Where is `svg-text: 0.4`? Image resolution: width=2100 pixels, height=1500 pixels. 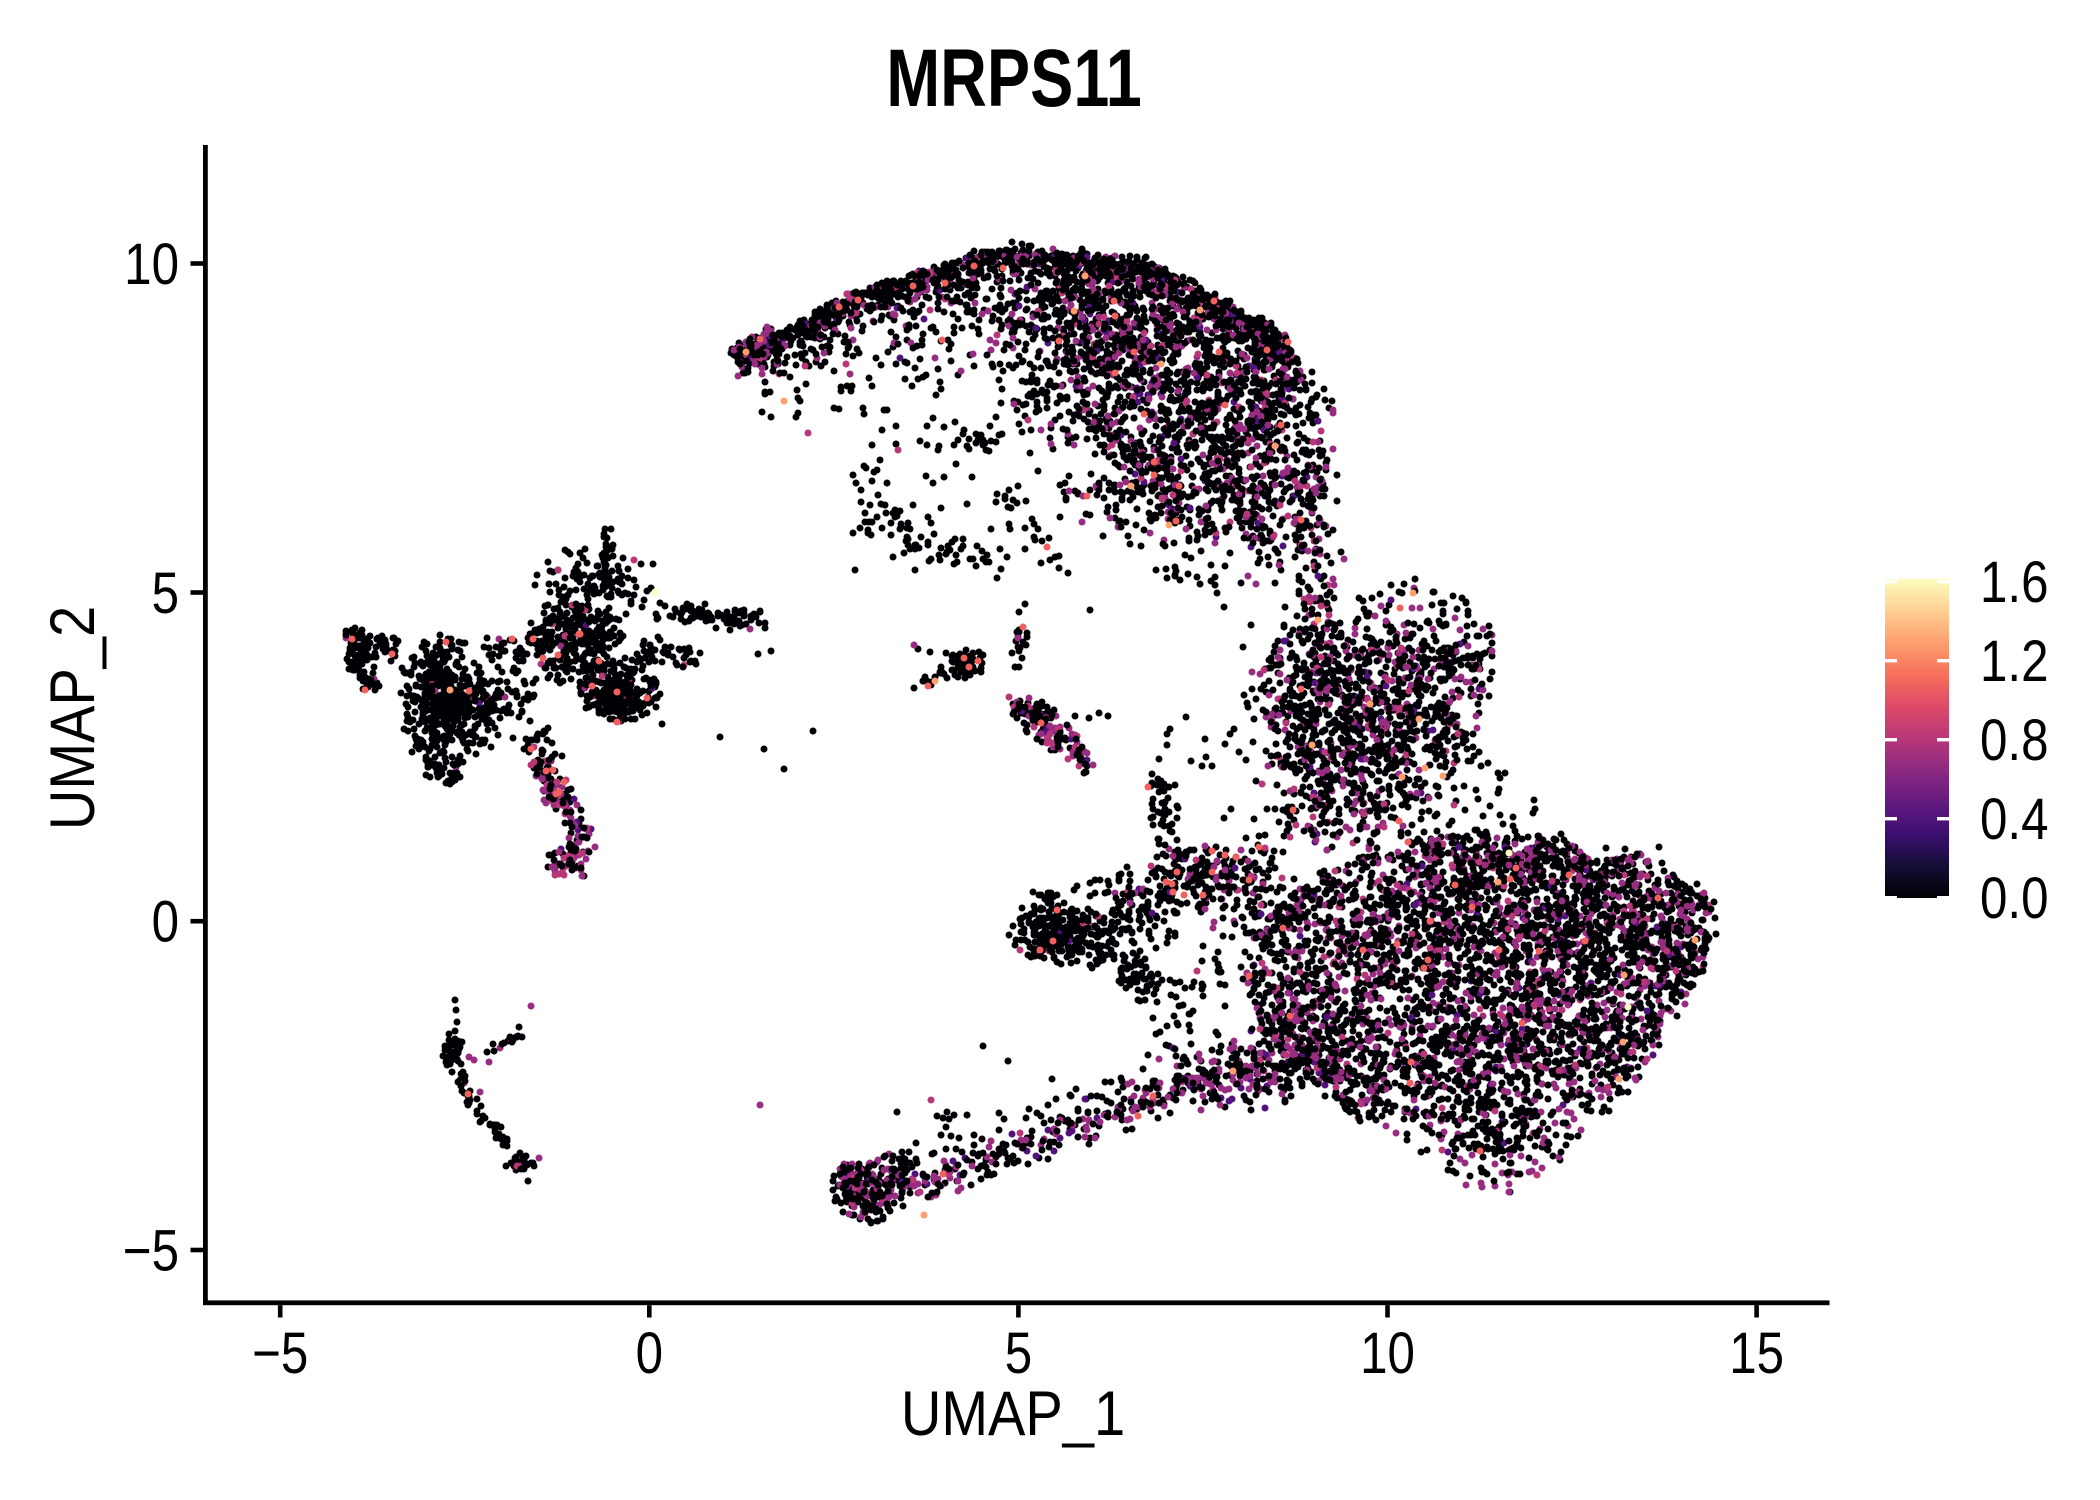 svg-text: 0.4 is located at coordinates (2014, 819).